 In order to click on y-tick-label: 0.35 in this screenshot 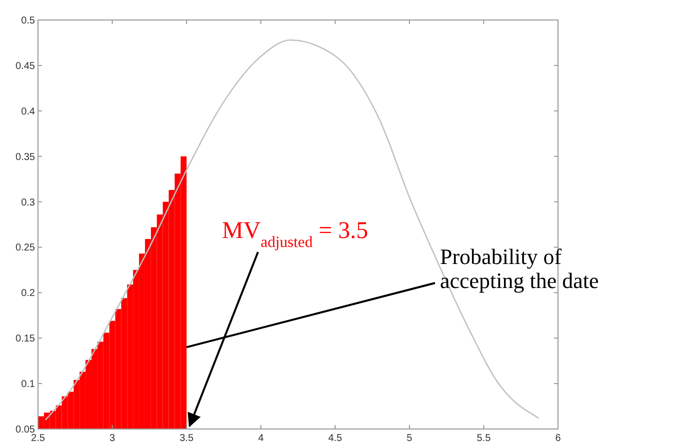, I will do `click(26, 157)`.